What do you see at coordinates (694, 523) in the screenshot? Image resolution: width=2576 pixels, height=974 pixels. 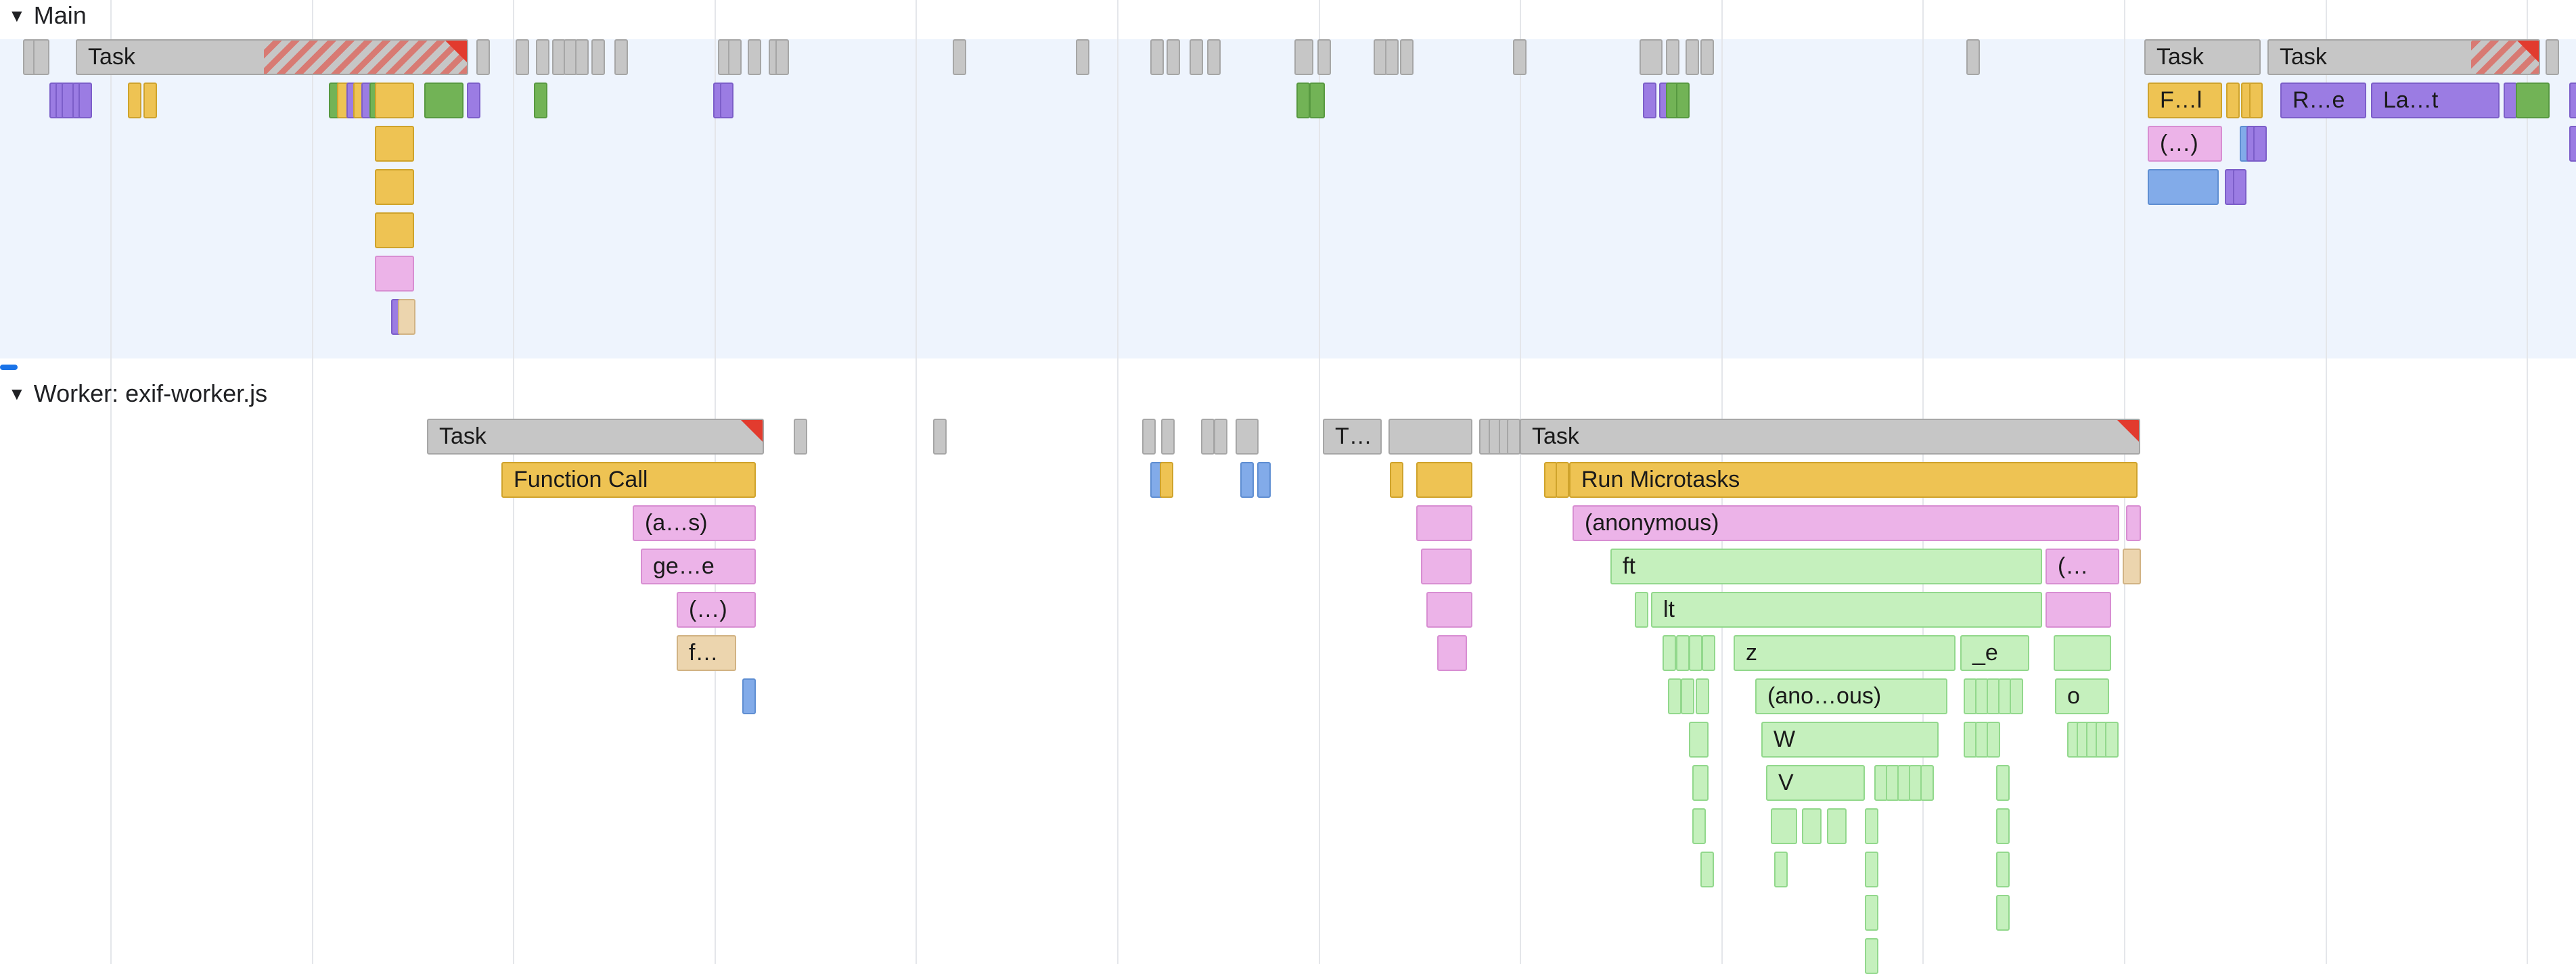 I see `frame-a-s: (a…s)` at bounding box center [694, 523].